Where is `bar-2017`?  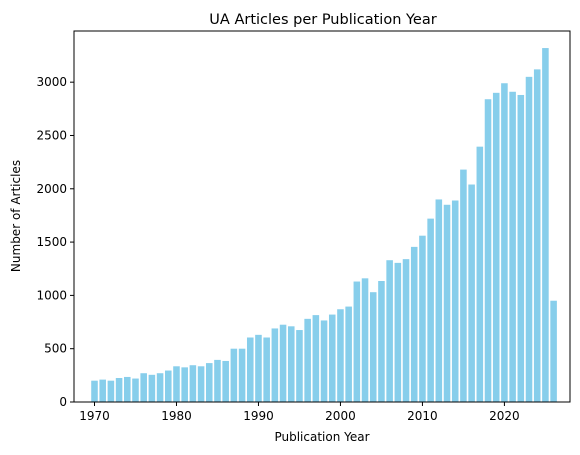 bar-2017 is located at coordinates (480, 274).